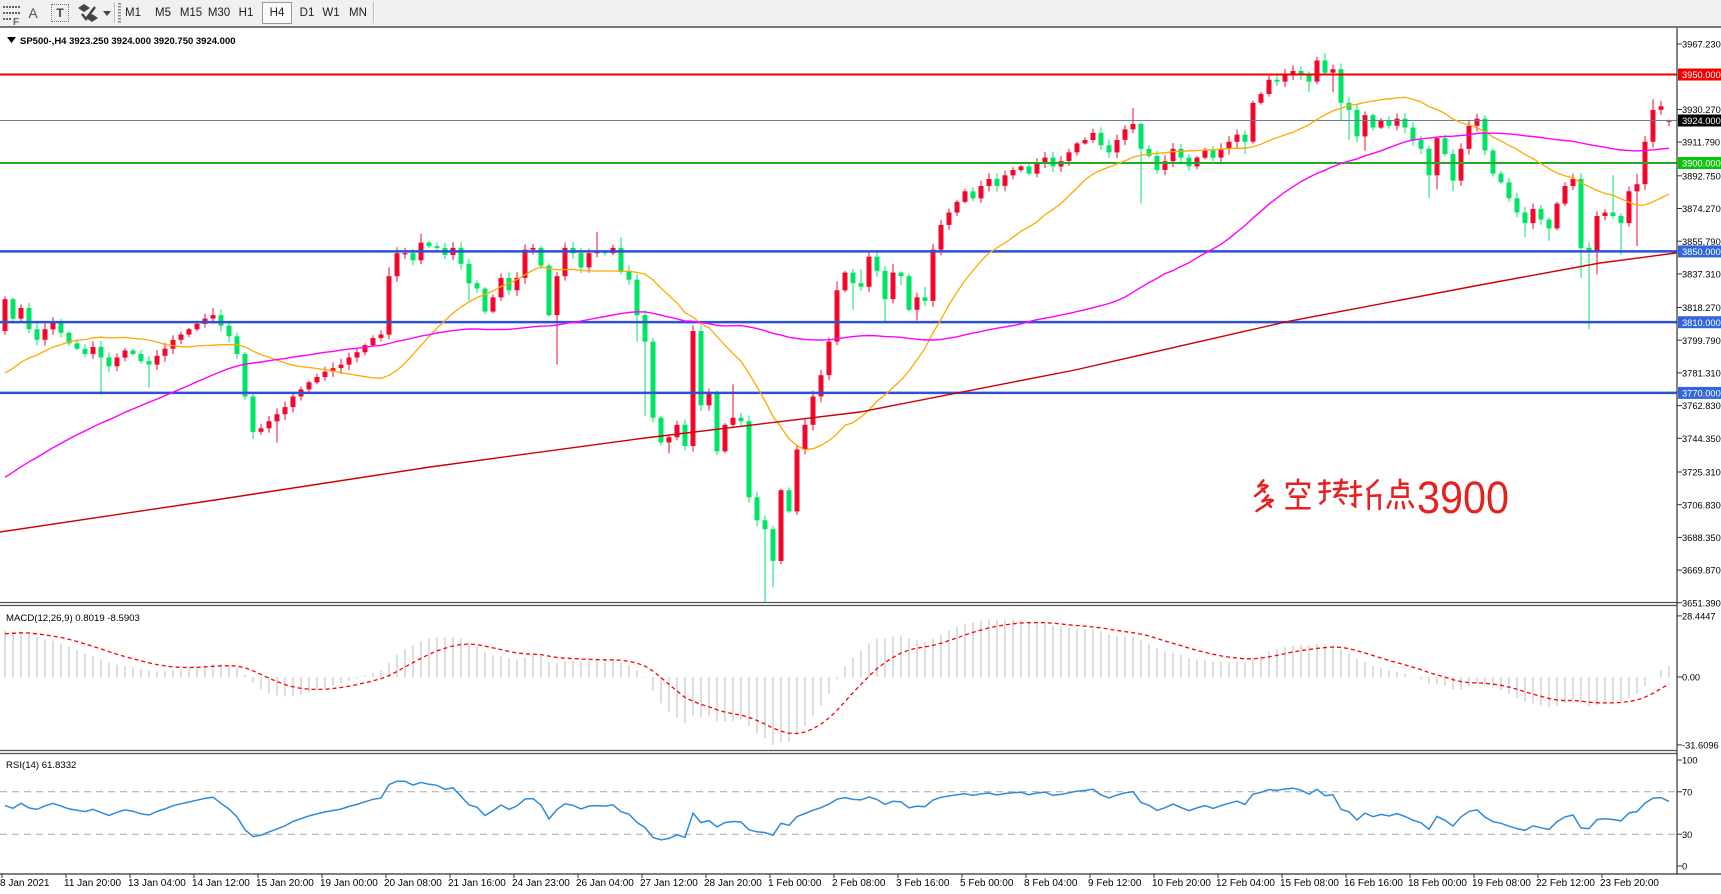 Image resolution: width=1721 pixels, height=894 pixels. I want to click on svg-text: 3837.310, so click(1701, 275).